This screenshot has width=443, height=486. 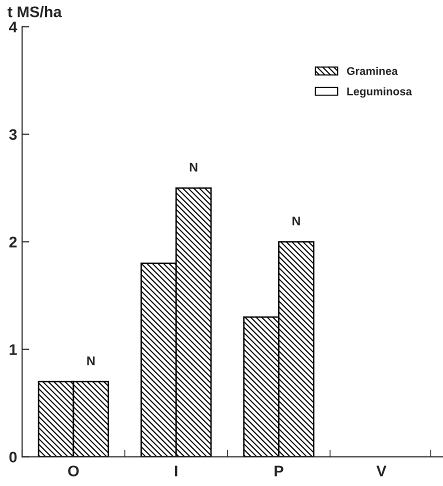 What do you see at coordinates (372, 70) in the screenshot?
I see `legend-label: Graminea` at bounding box center [372, 70].